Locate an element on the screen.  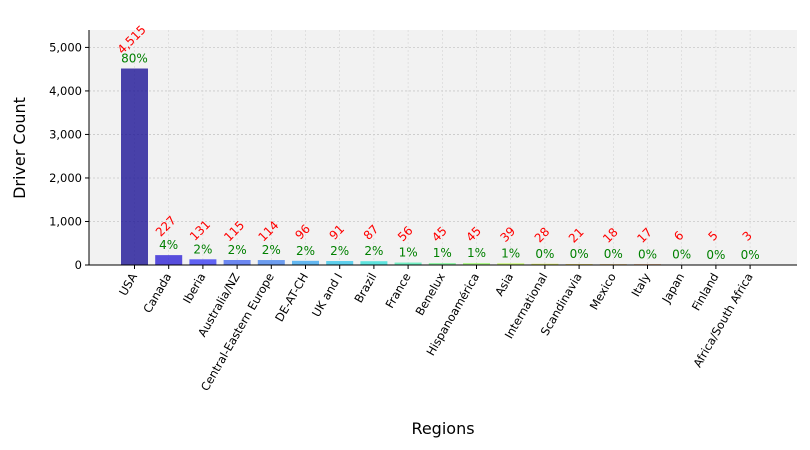
x-tick-label: USA is located at coordinates (128, 284).